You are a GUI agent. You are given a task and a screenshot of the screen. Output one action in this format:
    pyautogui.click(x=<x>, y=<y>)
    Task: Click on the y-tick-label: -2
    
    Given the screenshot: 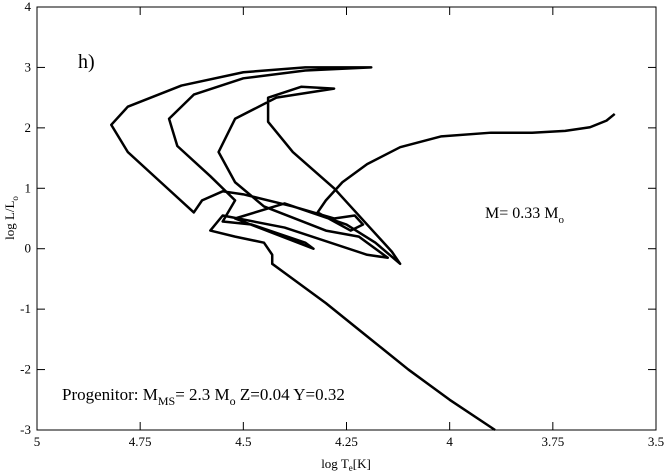 What is the action you would take?
    pyautogui.click(x=25, y=369)
    